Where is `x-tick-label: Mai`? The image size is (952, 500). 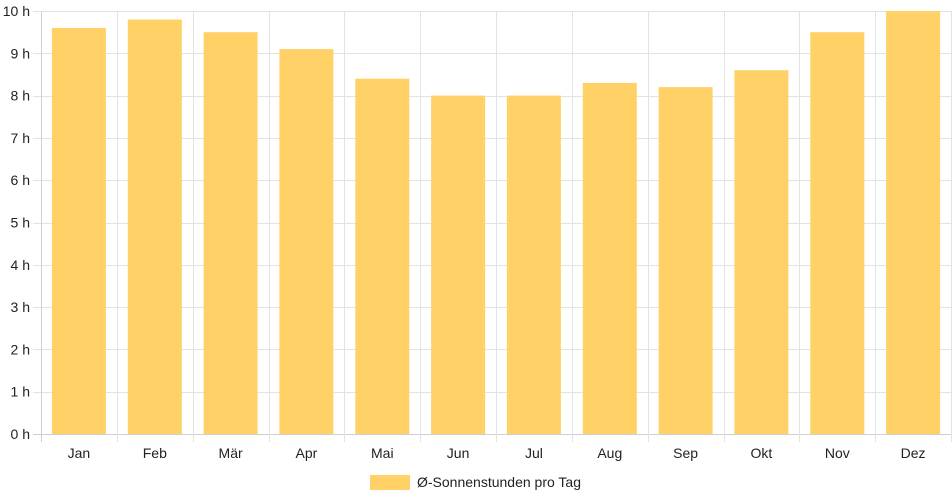
x-tick-label: Mai is located at coordinates (382, 453).